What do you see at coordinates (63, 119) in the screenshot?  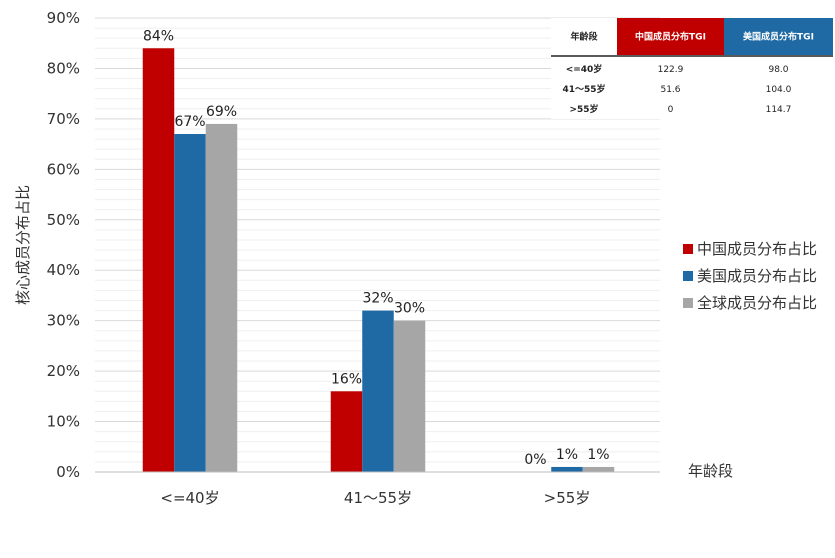 I see `y-tick-label: 70%` at bounding box center [63, 119].